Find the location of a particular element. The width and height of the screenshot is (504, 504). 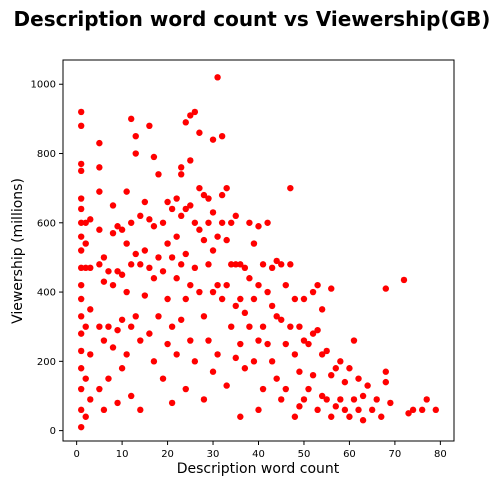

x-tick-label: 0 is located at coordinates (76, 454).